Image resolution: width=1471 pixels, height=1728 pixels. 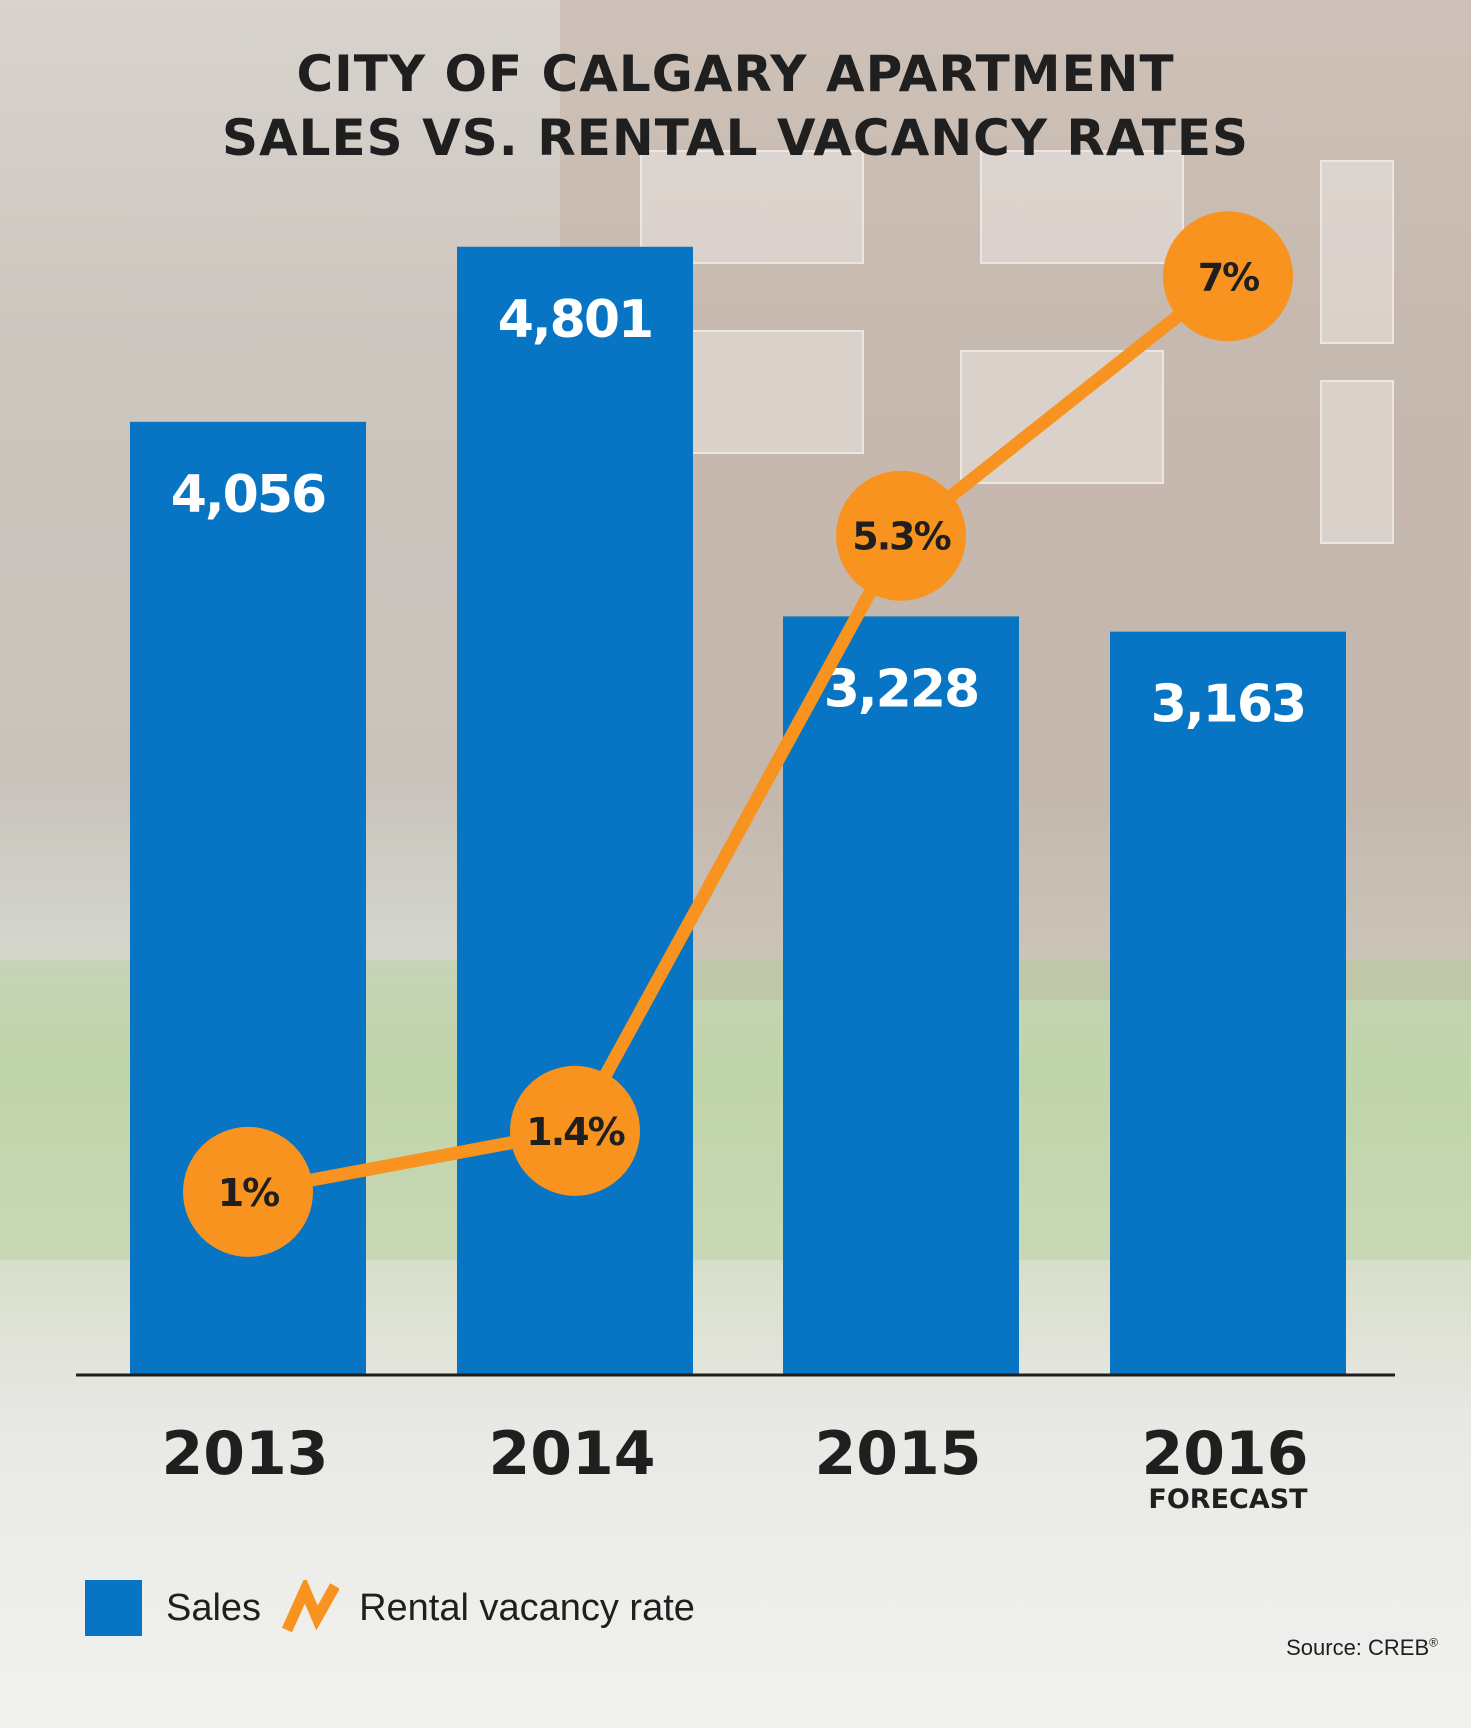 I want to click on vacancy-value-label-2016: 7%, so click(x=1228, y=277).